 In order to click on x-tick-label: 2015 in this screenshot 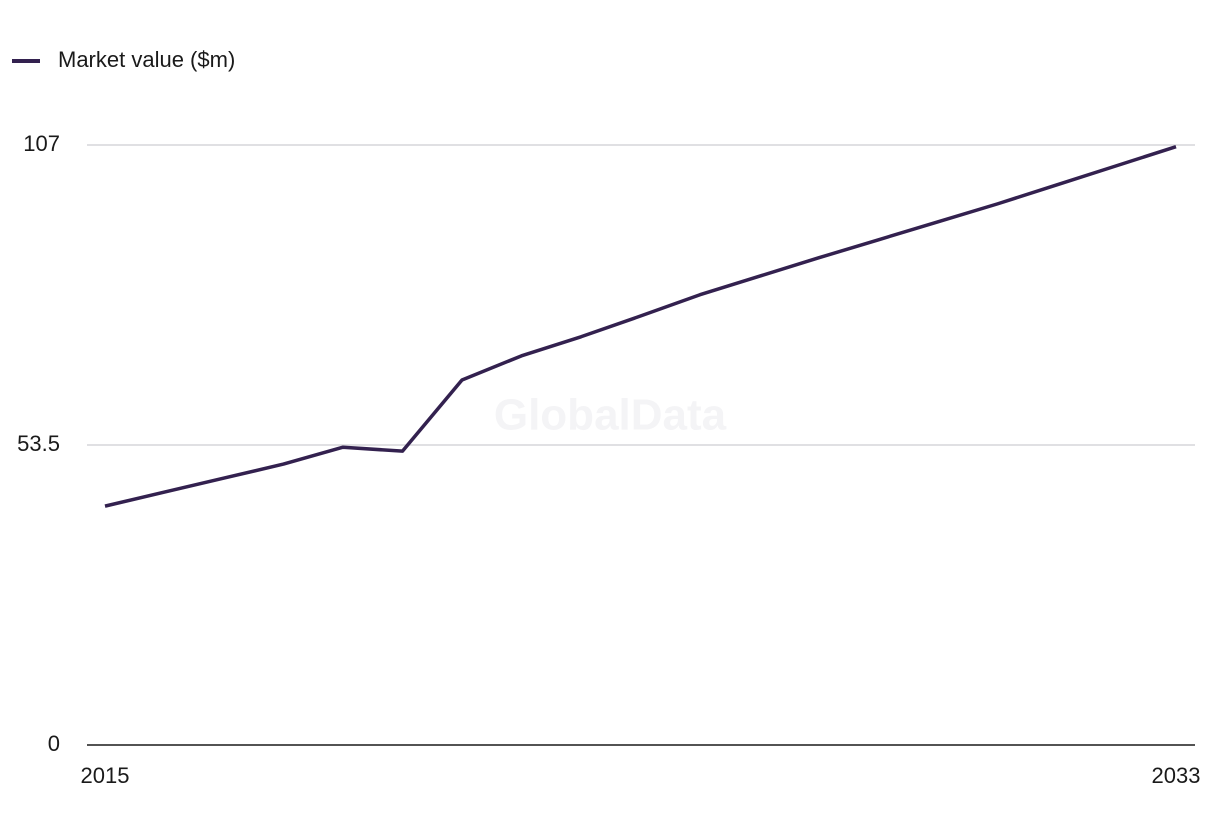, I will do `click(105, 775)`.